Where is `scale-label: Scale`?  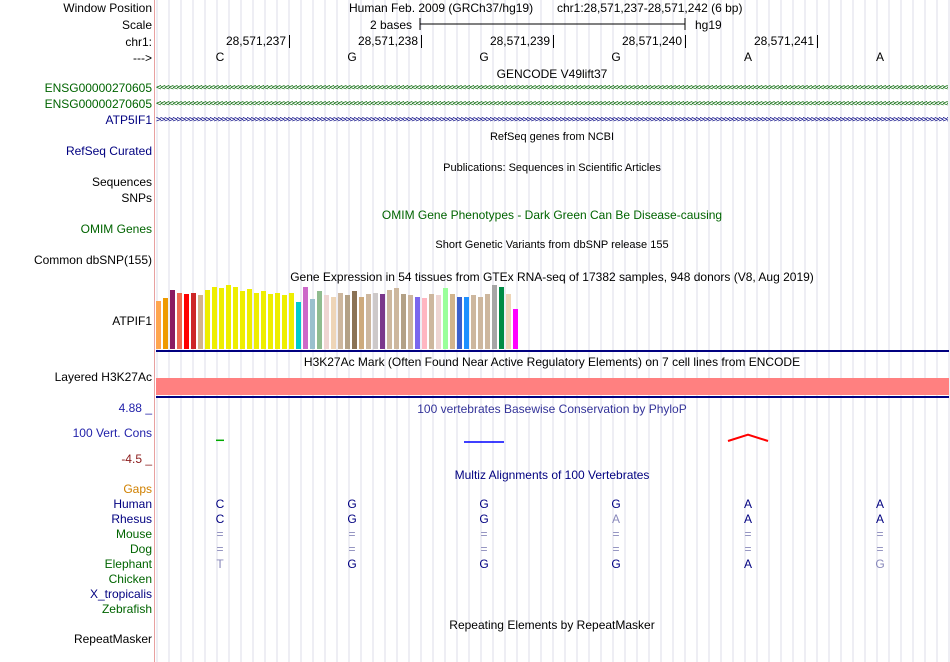
scale-label: Scale is located at coordinates (136, 25).